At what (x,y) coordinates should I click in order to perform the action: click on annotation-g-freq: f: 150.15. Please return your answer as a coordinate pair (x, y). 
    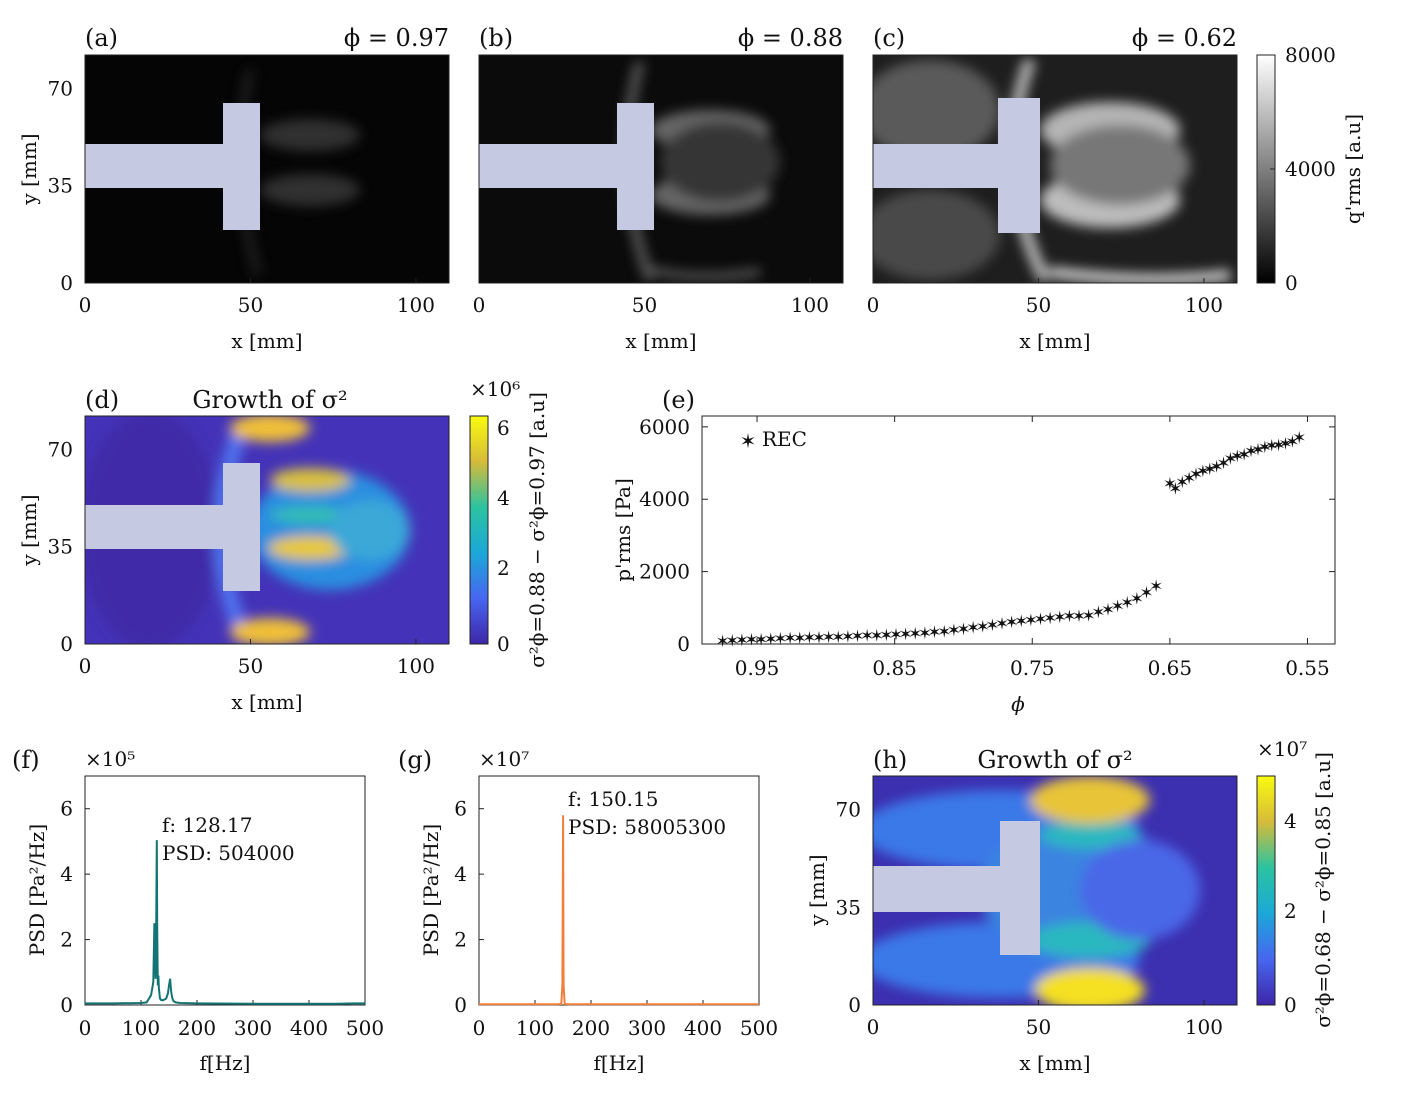
    Looking at the image, I should click on (613, 799).